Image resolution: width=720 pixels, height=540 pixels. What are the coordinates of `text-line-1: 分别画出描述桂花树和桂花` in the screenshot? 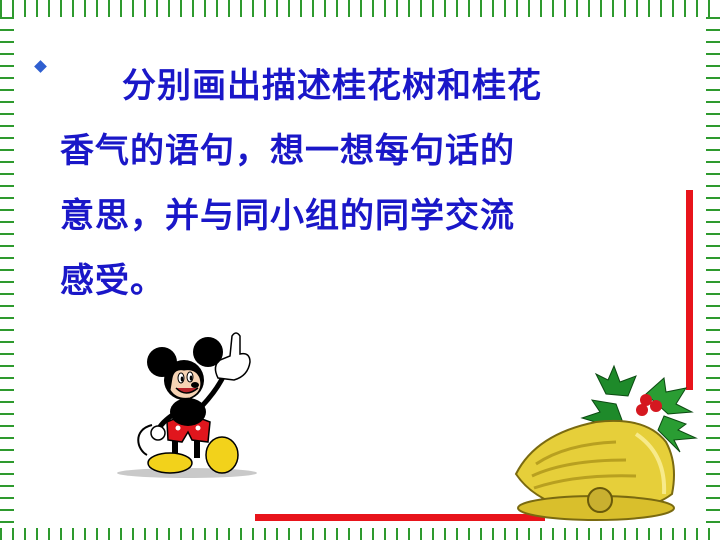 It's located at (332, 86).